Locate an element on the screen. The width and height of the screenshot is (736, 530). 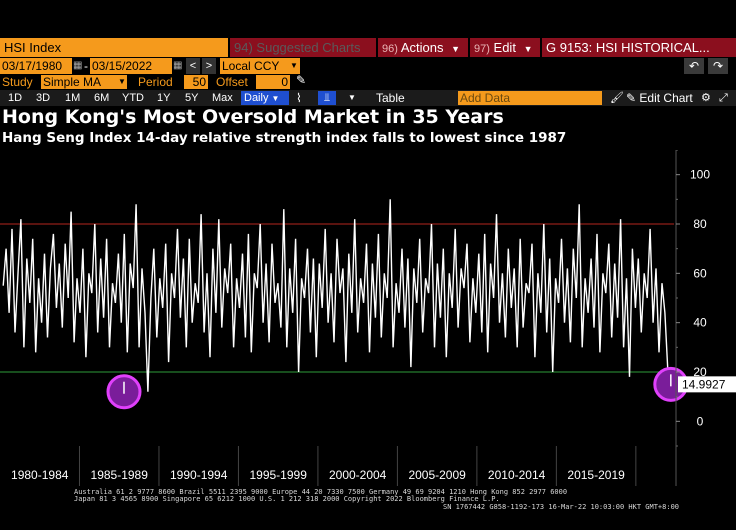
last-value-tag is located at coordinates (707, 384).